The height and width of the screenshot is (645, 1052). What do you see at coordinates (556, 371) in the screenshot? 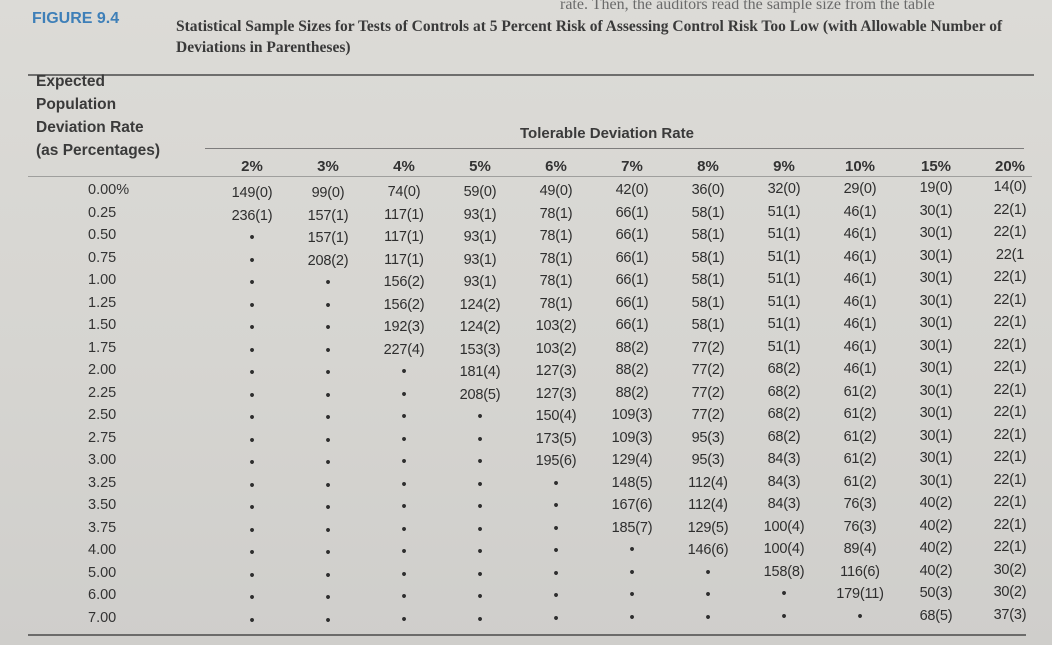
I see `table-cell: 127(3)` at bounding box center [556, 371].